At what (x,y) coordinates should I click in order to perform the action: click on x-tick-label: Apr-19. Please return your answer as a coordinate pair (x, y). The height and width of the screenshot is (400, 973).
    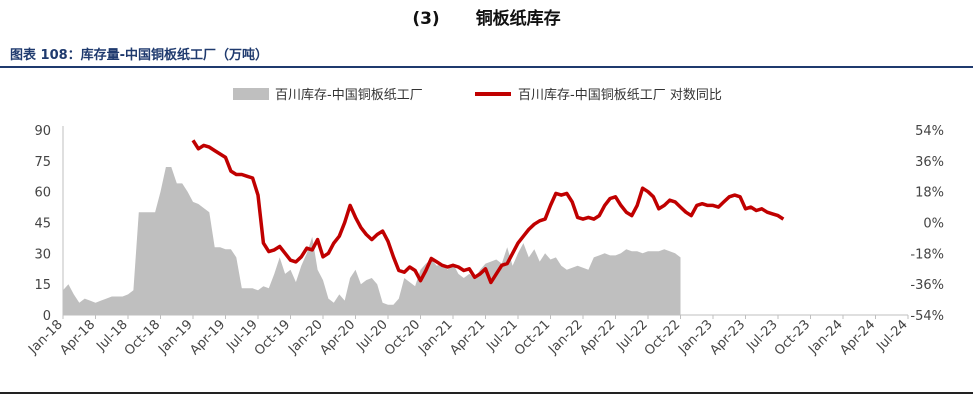
    Looking at the image, I should click on (207, 337).